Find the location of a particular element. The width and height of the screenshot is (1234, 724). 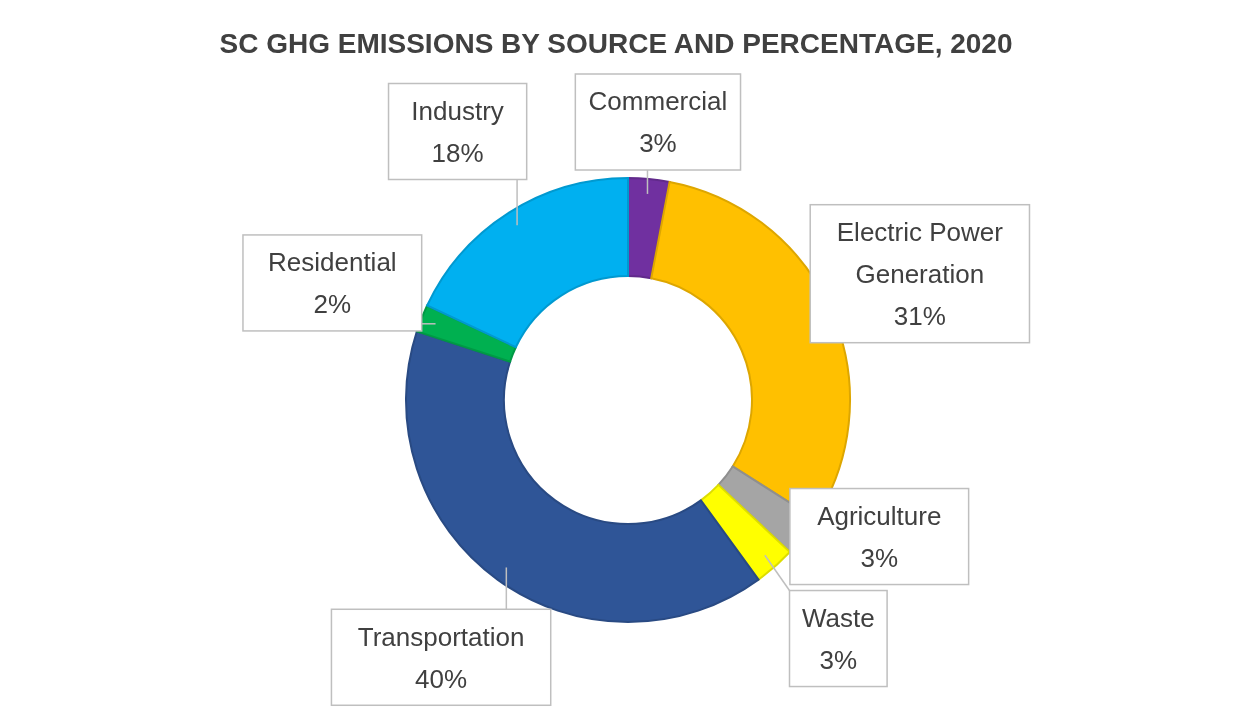

slice-label: Industry is located at coordinates (457, 110).